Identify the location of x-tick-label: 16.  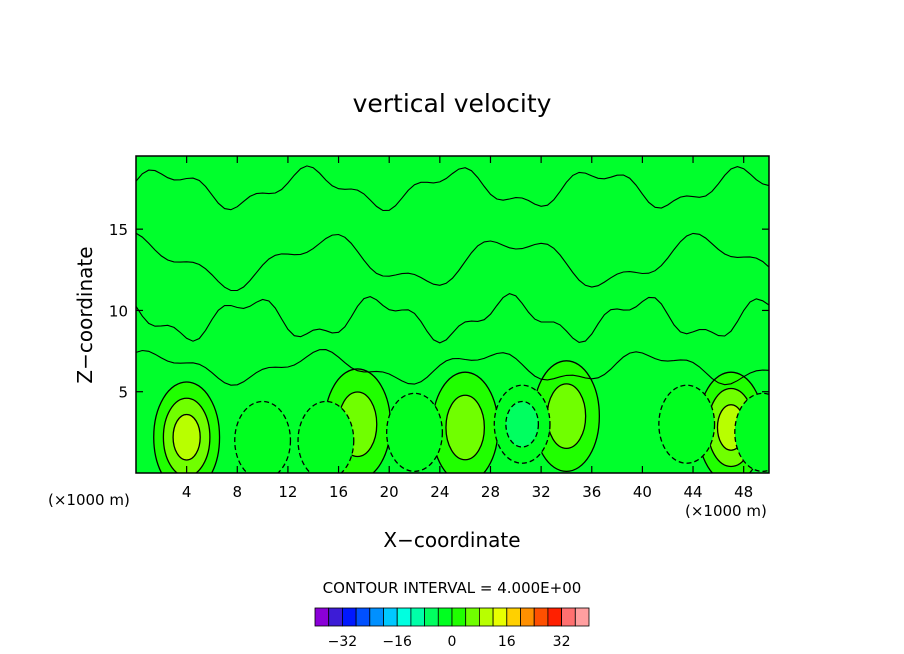
(338, 492).